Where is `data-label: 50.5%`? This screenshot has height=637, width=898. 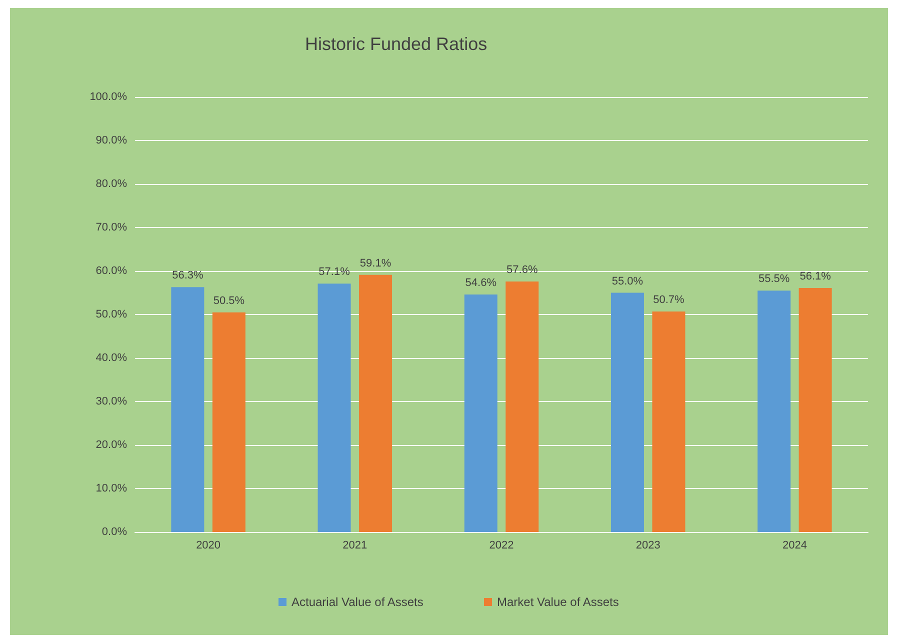 data-label: 50.5% is located at coordinates (229, 300).